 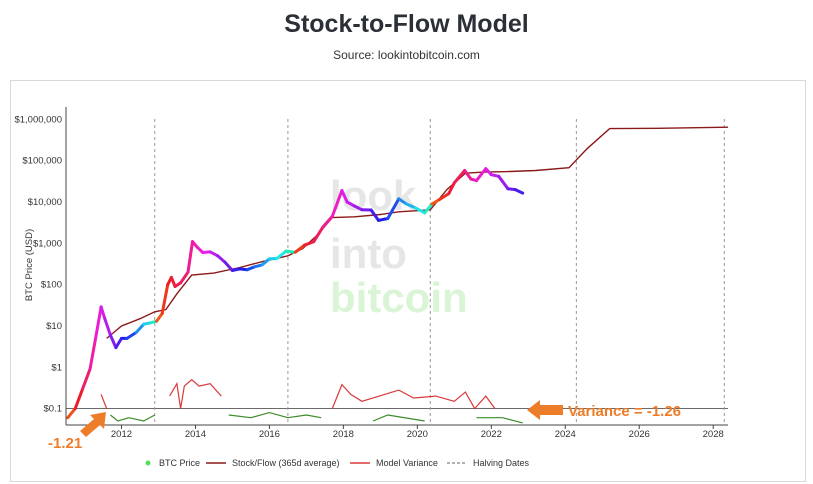 I want to click on watermark-into: into, so click(x=368, y=253).